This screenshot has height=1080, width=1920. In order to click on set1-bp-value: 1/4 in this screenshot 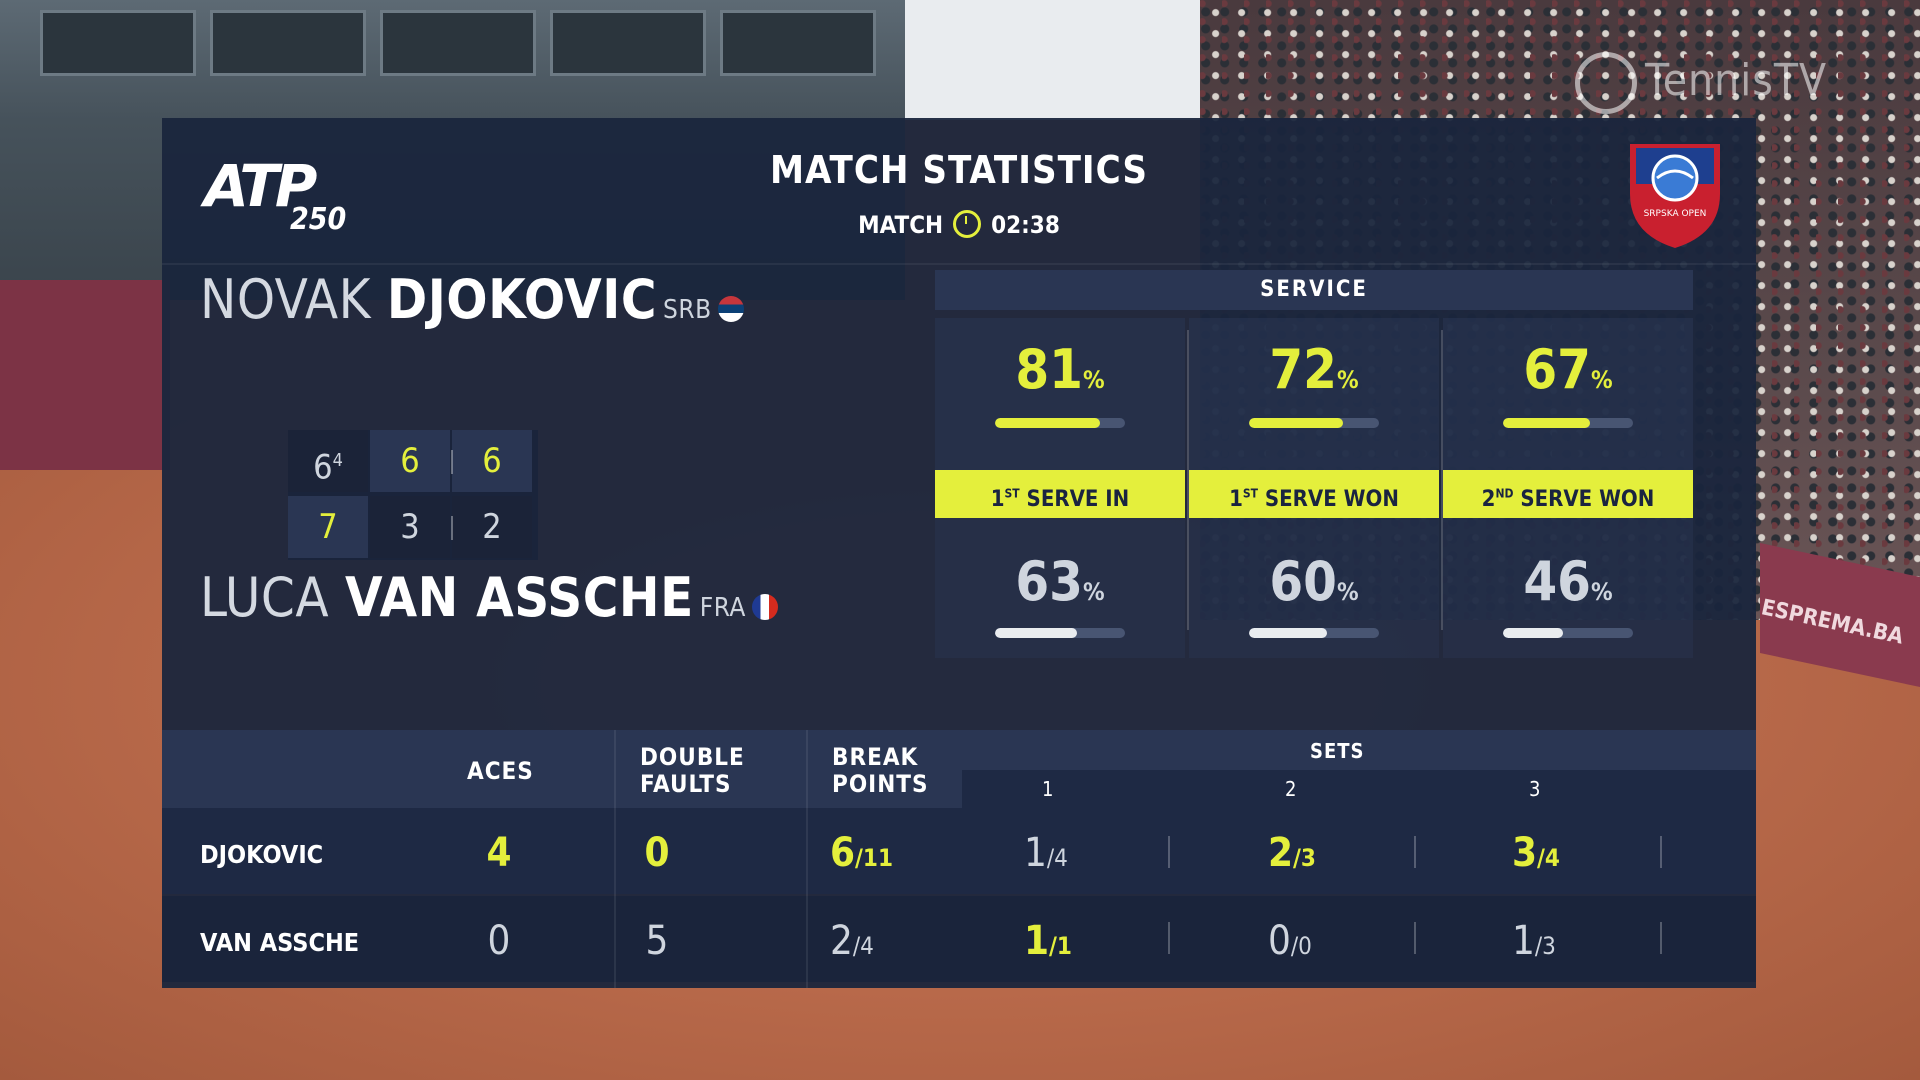, I will do `click(1046, 853)`.